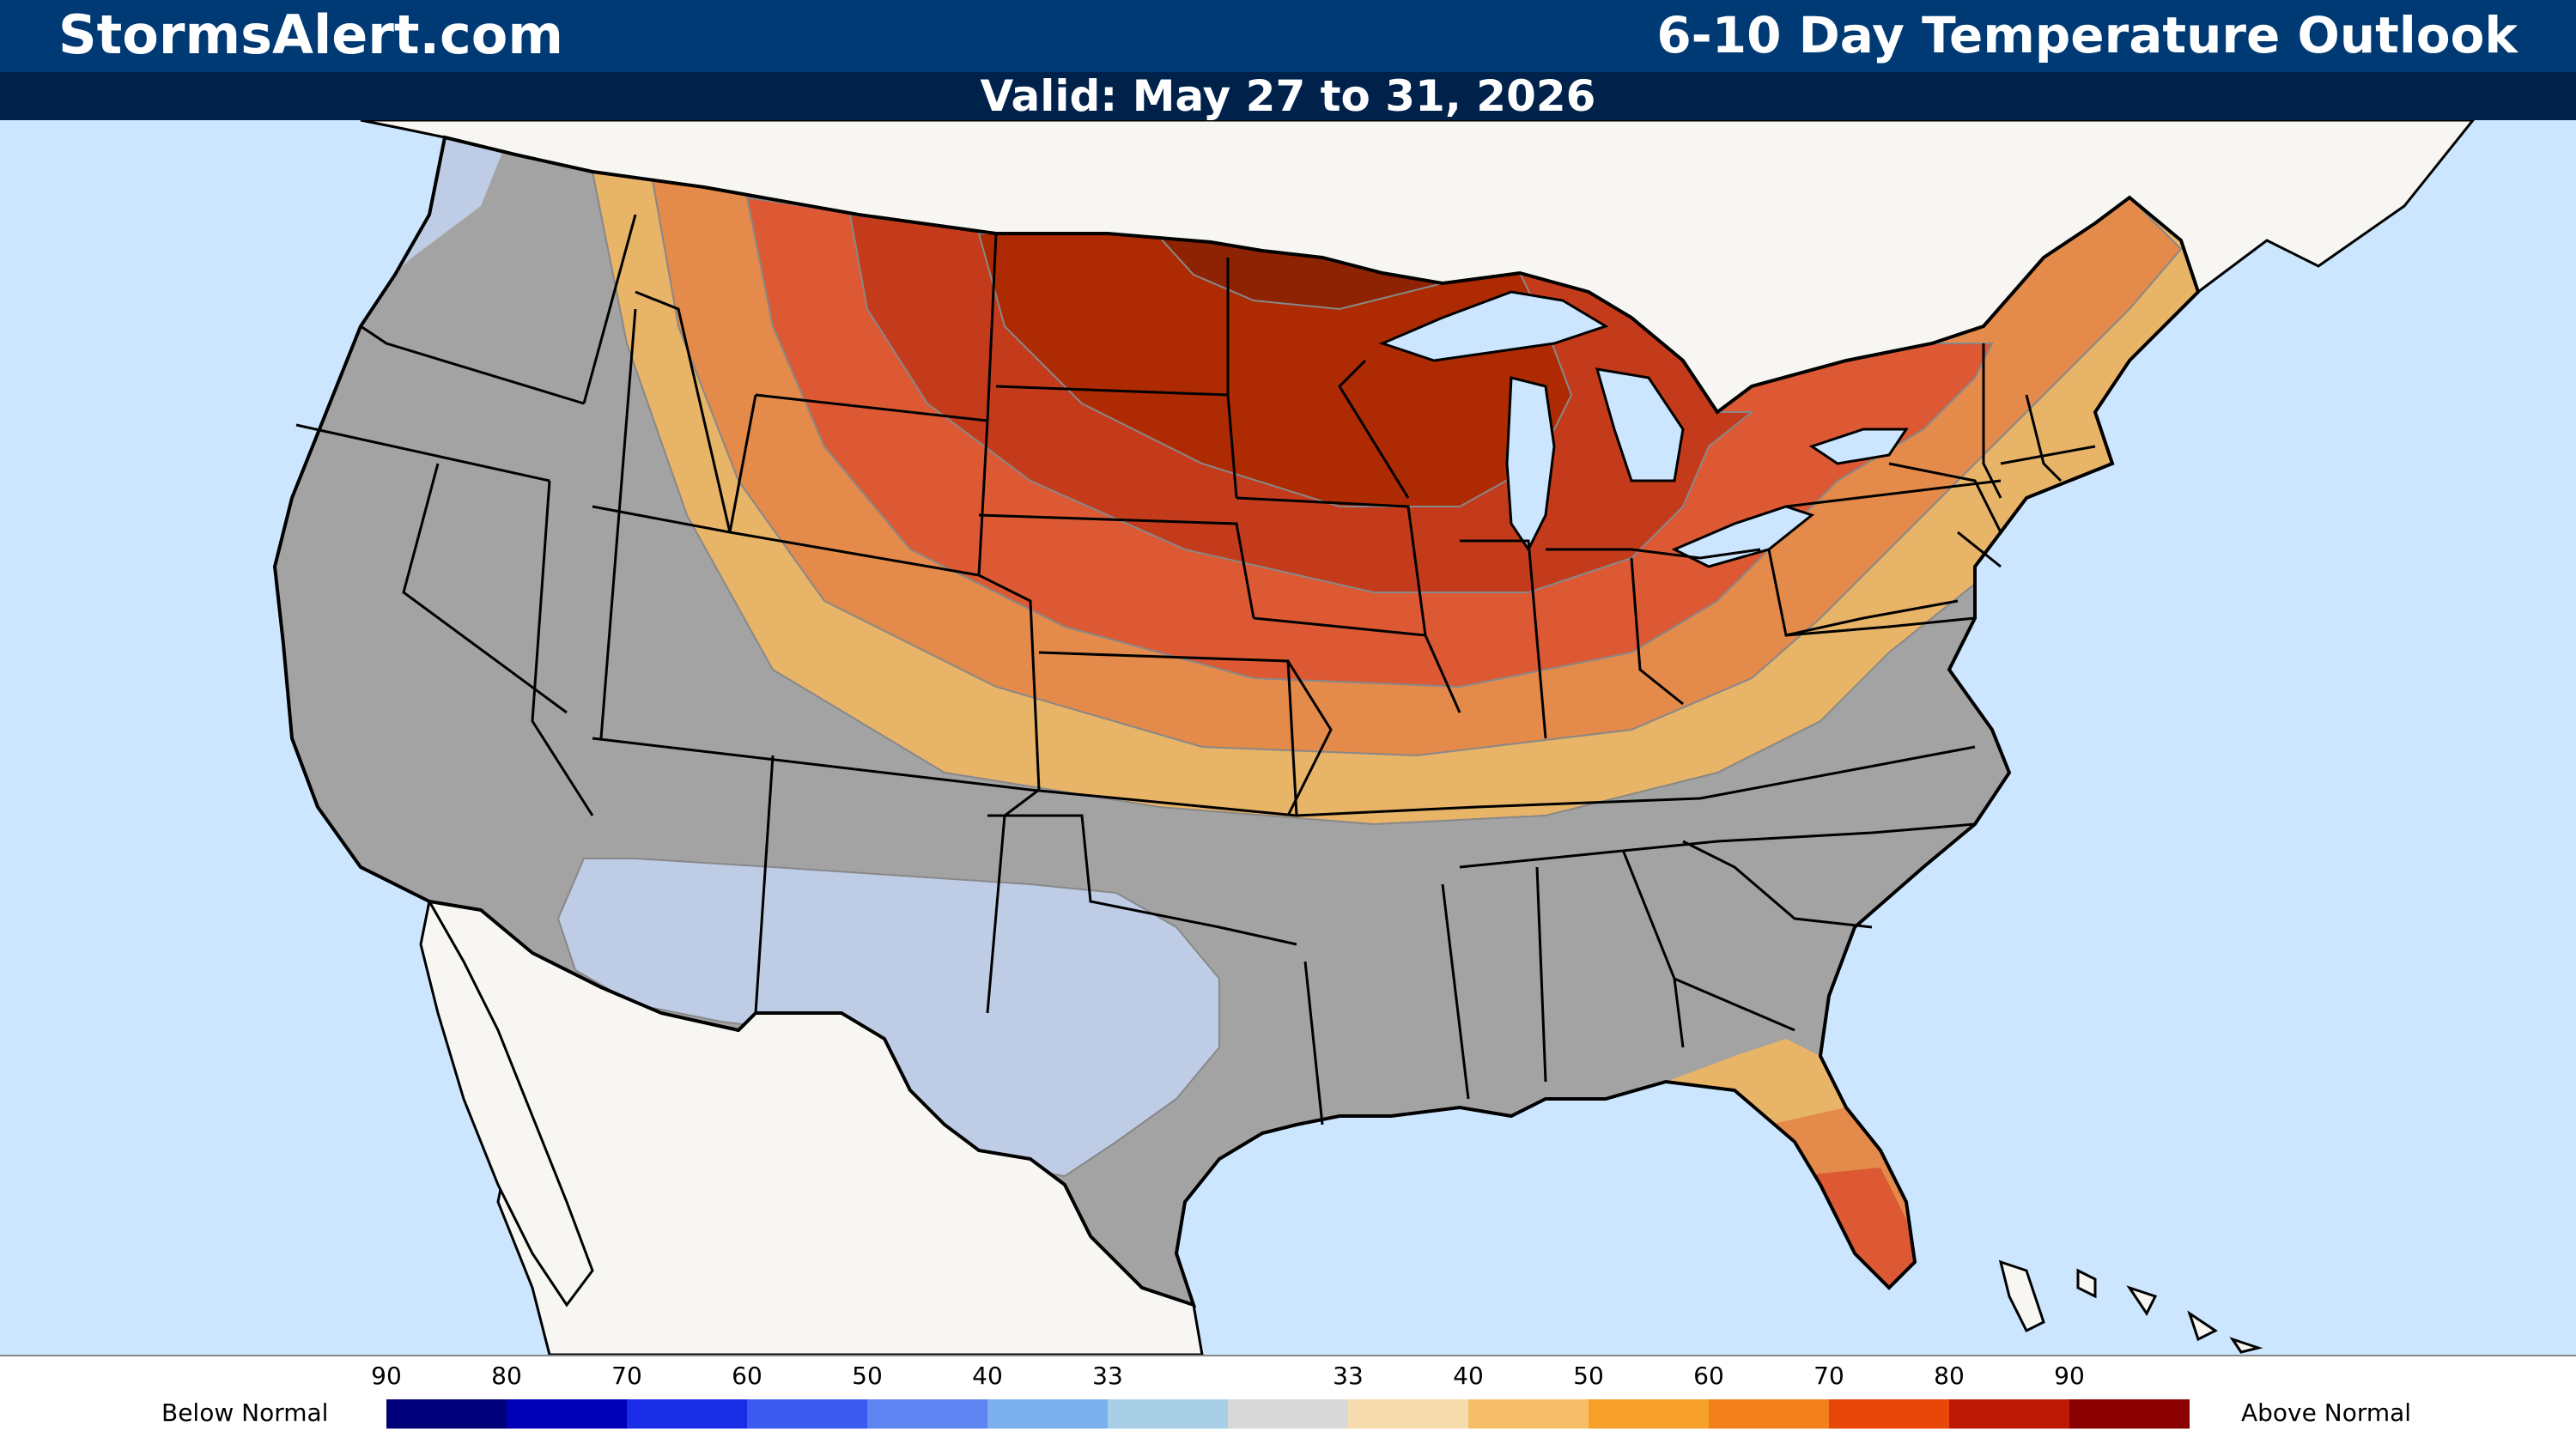 The width and height of the screenshot is (2576, 1444). I want to click on great-lakes, so click(1643, 429).